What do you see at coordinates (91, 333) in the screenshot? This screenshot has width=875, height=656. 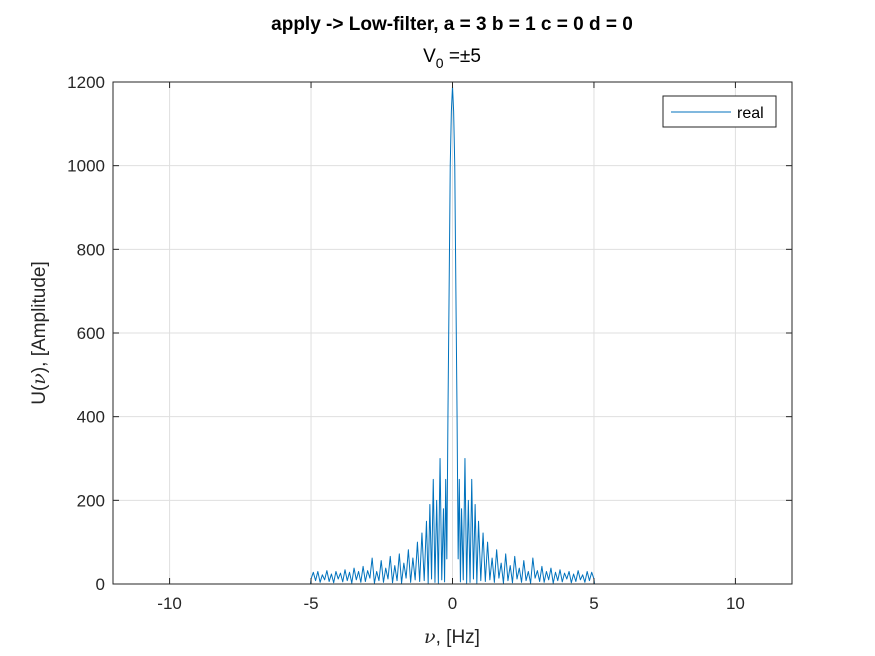 I see `y-tick-label: 600` at bounding box center [91, 333].